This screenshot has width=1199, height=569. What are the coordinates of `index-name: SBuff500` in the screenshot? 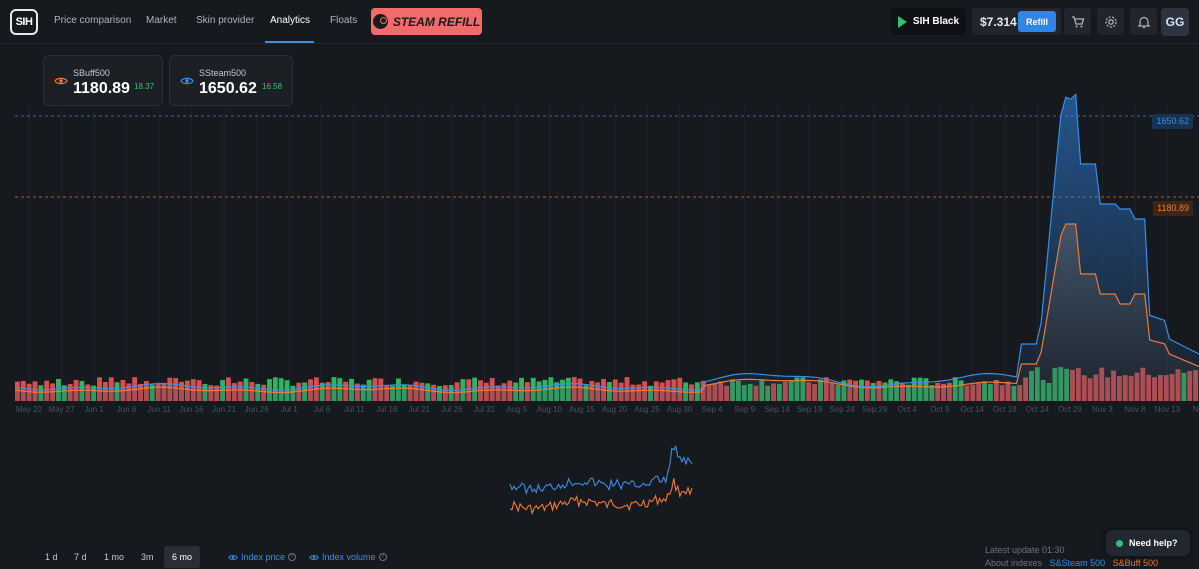 It's located at (91, 73).